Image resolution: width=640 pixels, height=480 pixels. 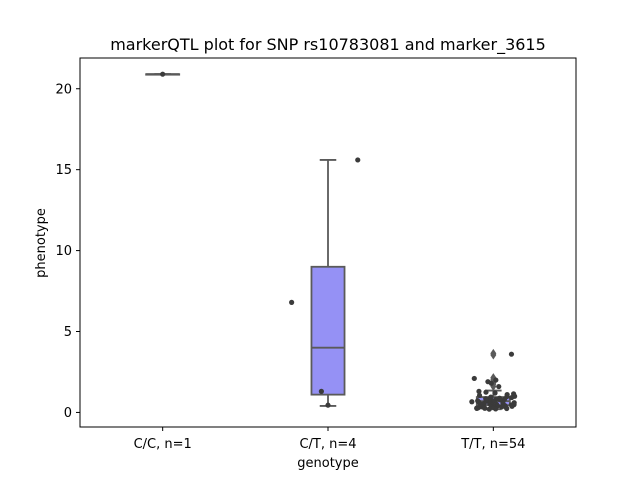 What do you see at coordinates (493, 353) in the screenshot?
I see `outlier-marker` at bounding box center [493, 353].